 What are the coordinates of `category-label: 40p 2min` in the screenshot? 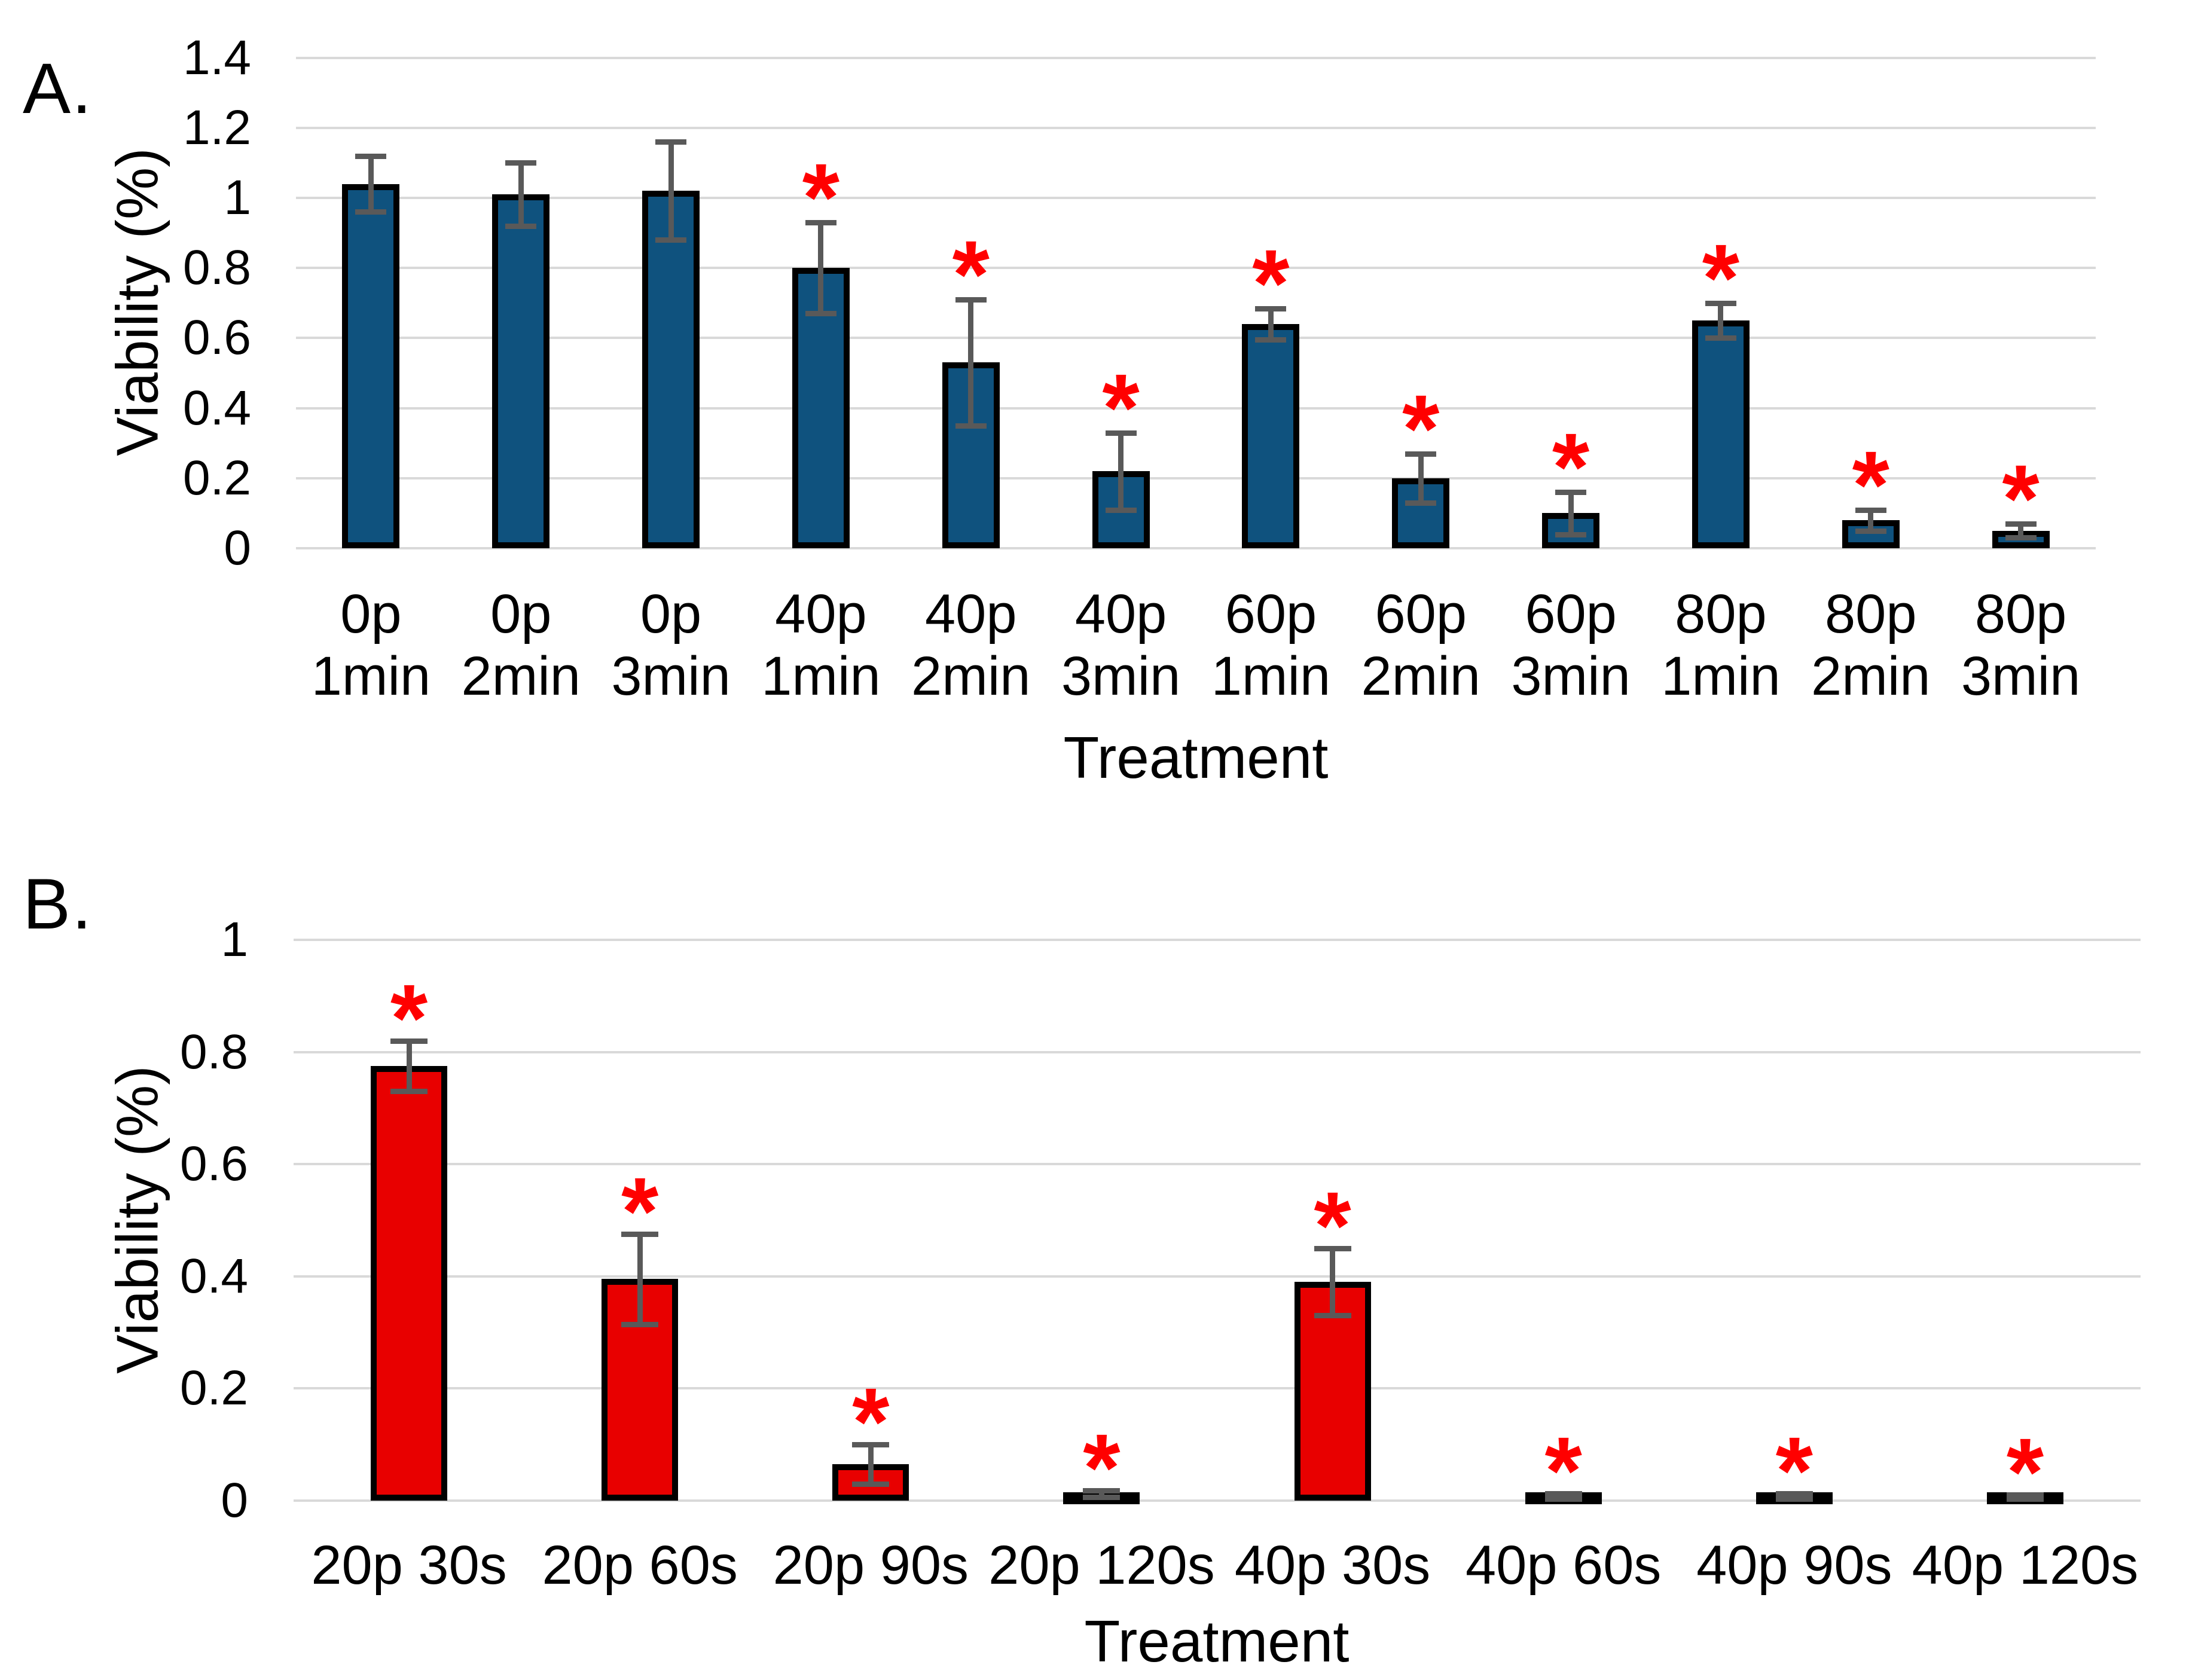 It's located at (971, 645).